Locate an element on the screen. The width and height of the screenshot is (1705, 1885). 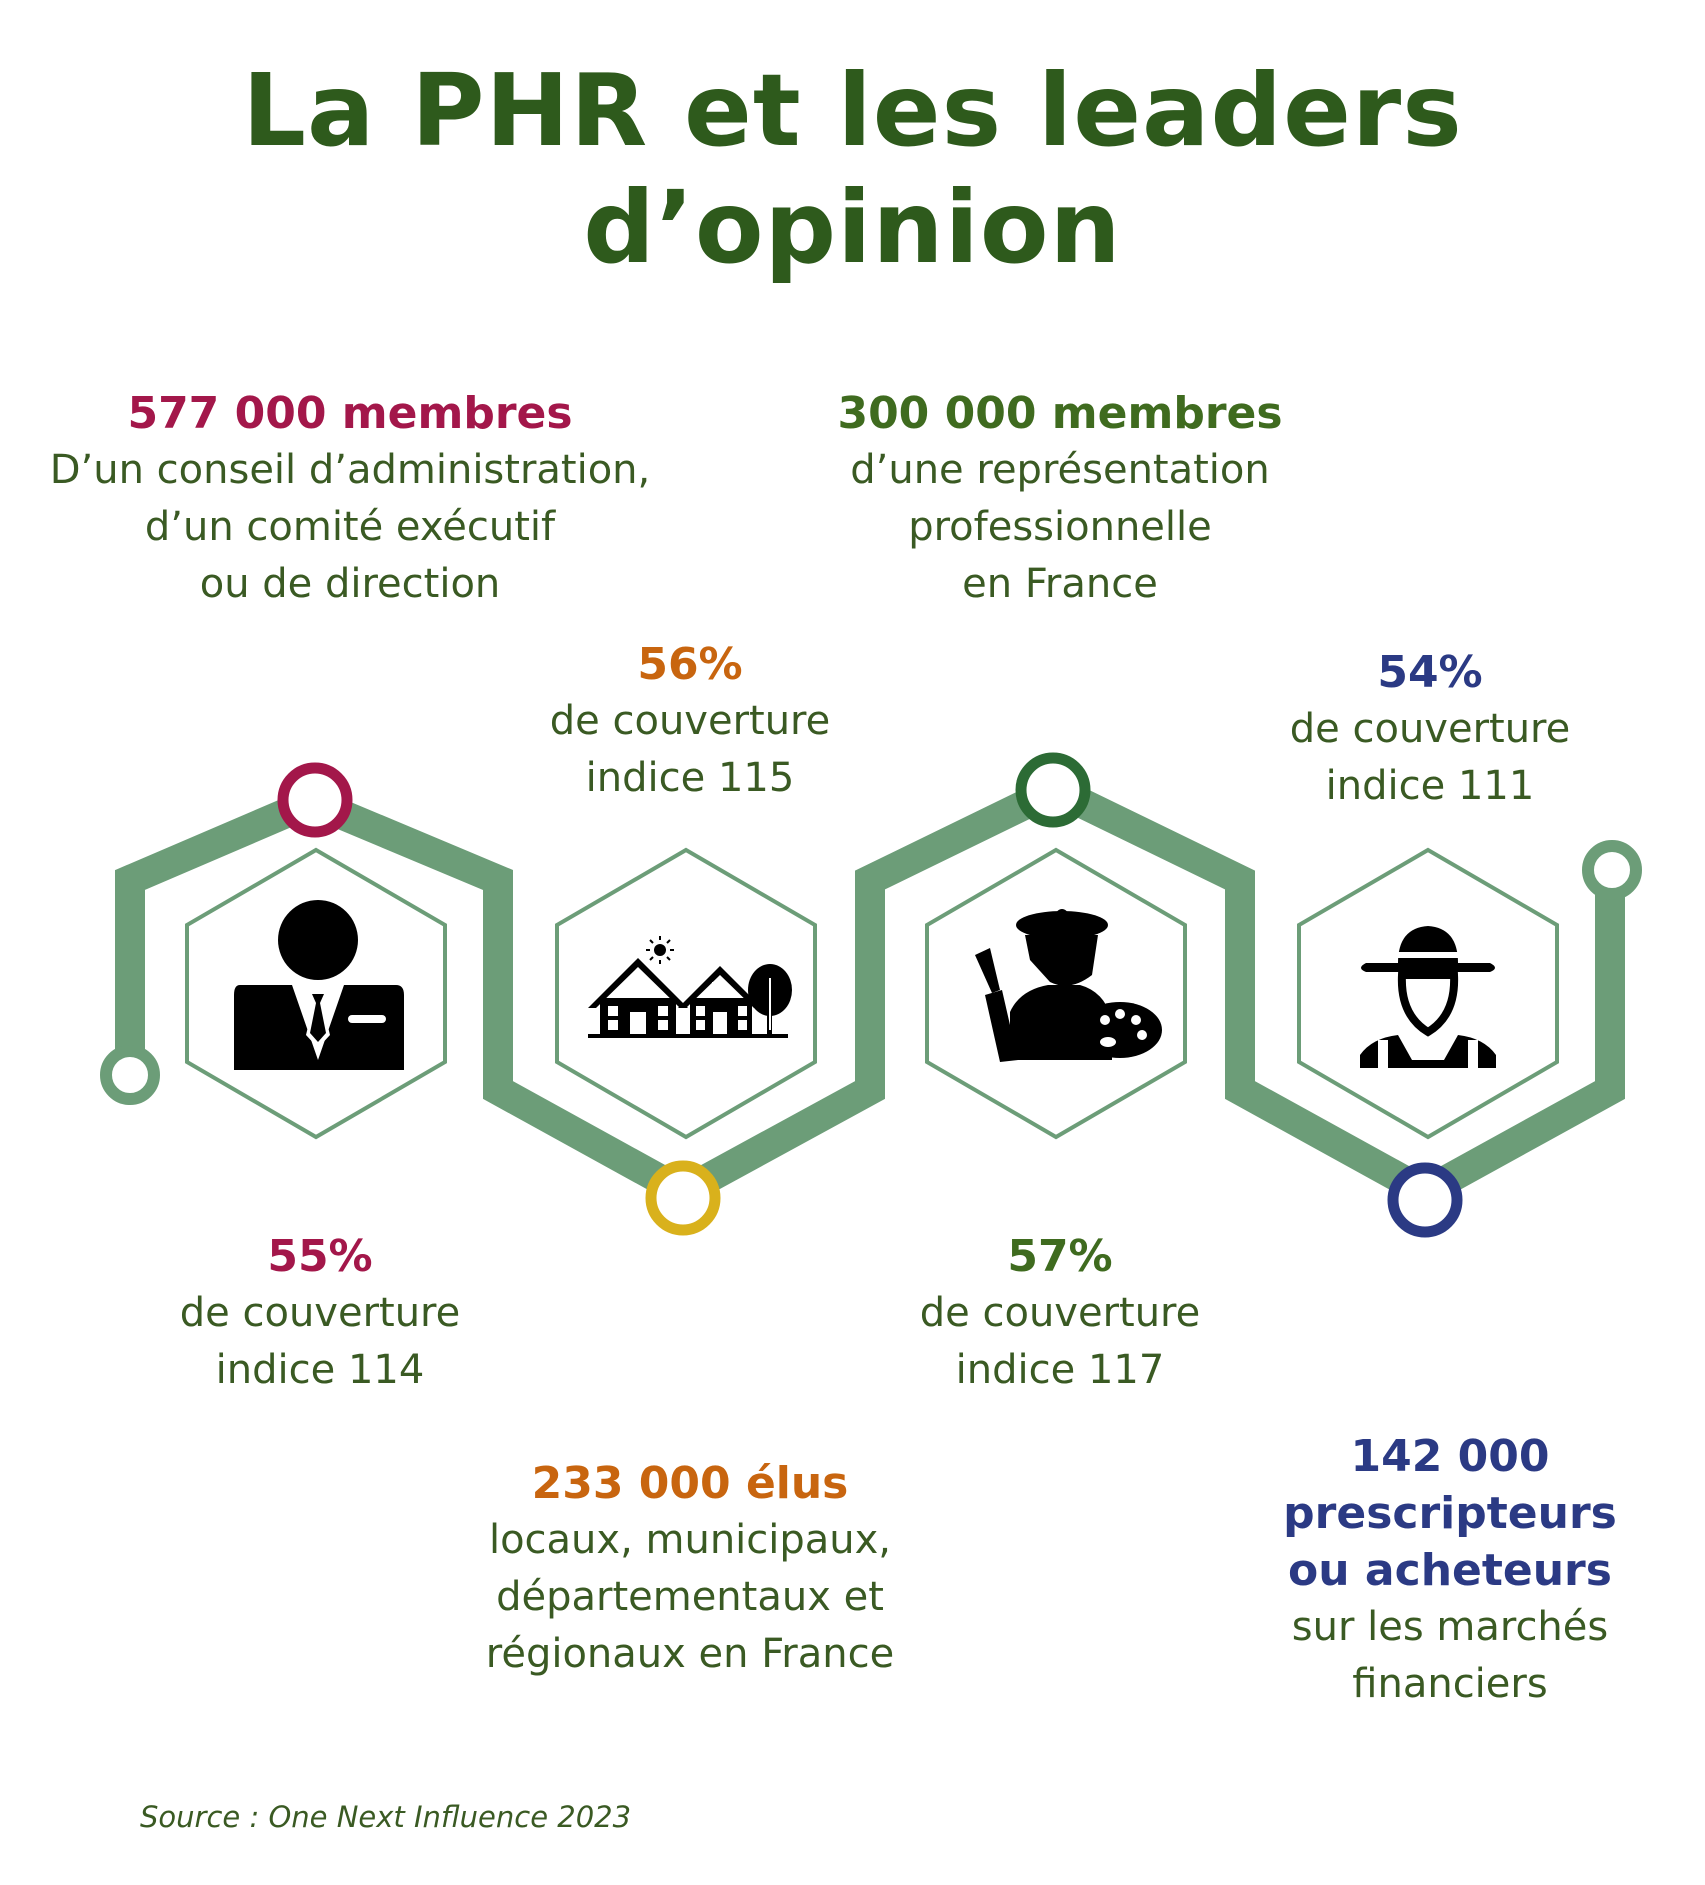
ring-navy is located at coordinates (1425, 1200).